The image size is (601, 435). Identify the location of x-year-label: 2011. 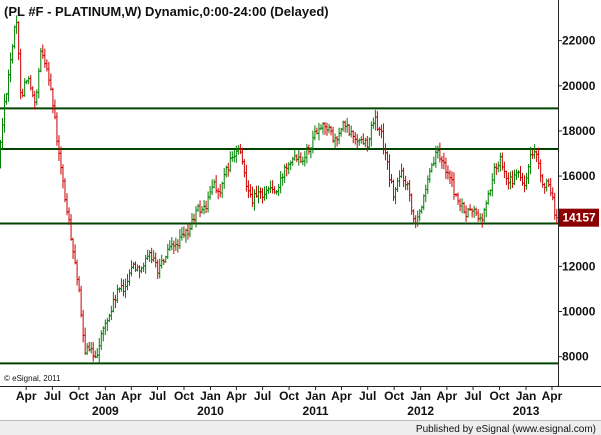
(316, 411).